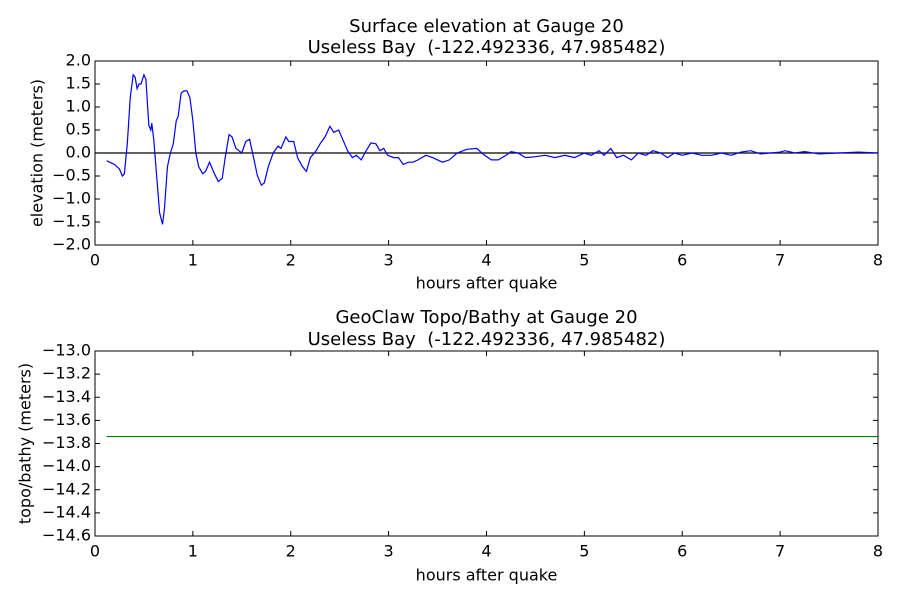  Describe the element at coordinates (66, 488) in the screenshot. I see `y-tick-label: −14.2` at that location.